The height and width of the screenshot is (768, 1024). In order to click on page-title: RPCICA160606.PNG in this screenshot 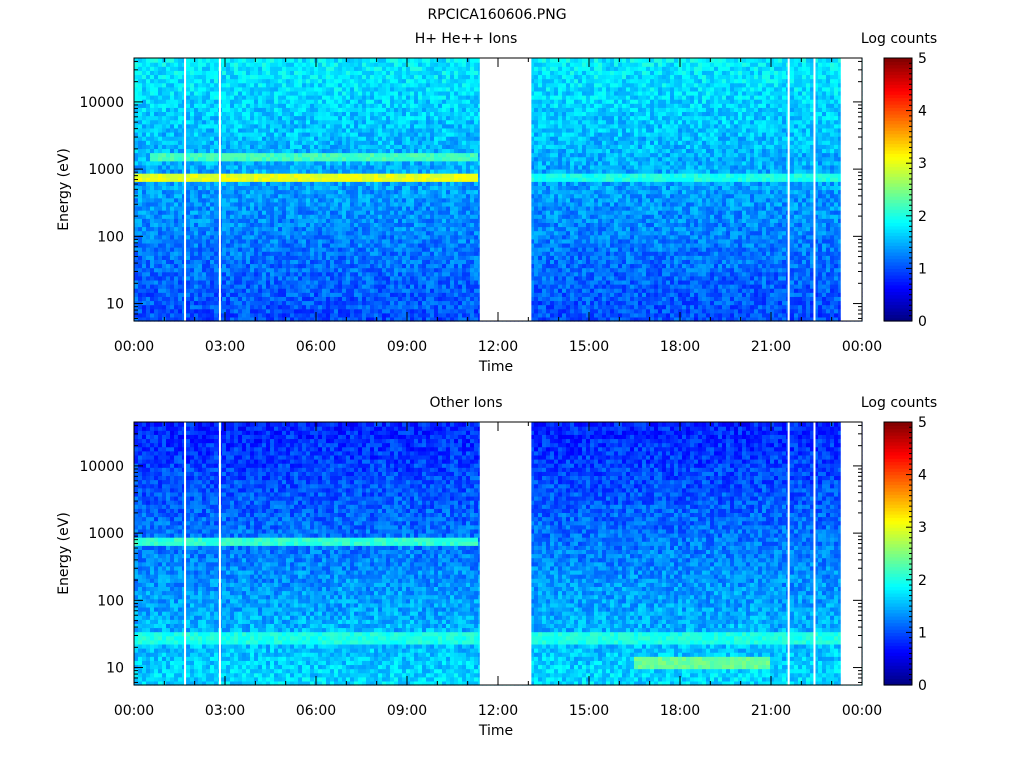, I will do `click(496, 15)`.